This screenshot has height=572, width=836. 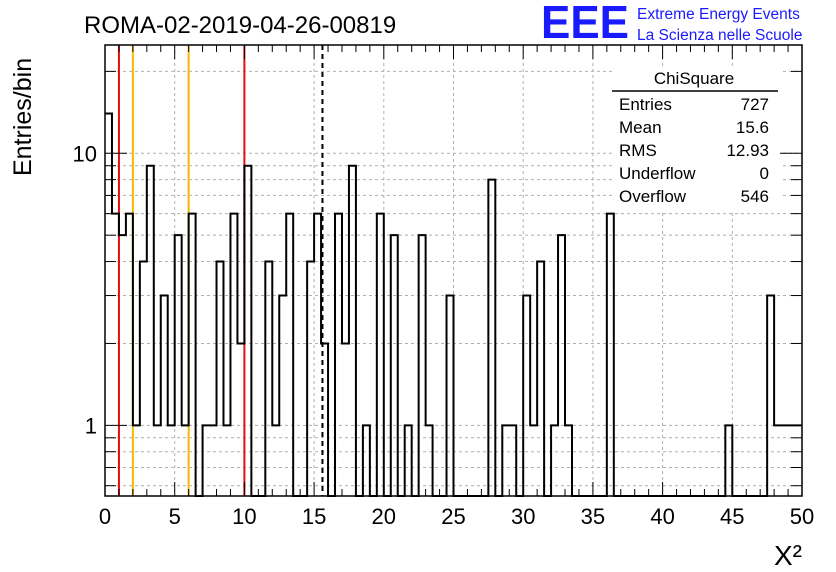 What do you see at coordinates (91, 425) in the screenshot?
I see `y-tick-label: 1` at bounding box center [91, 425].